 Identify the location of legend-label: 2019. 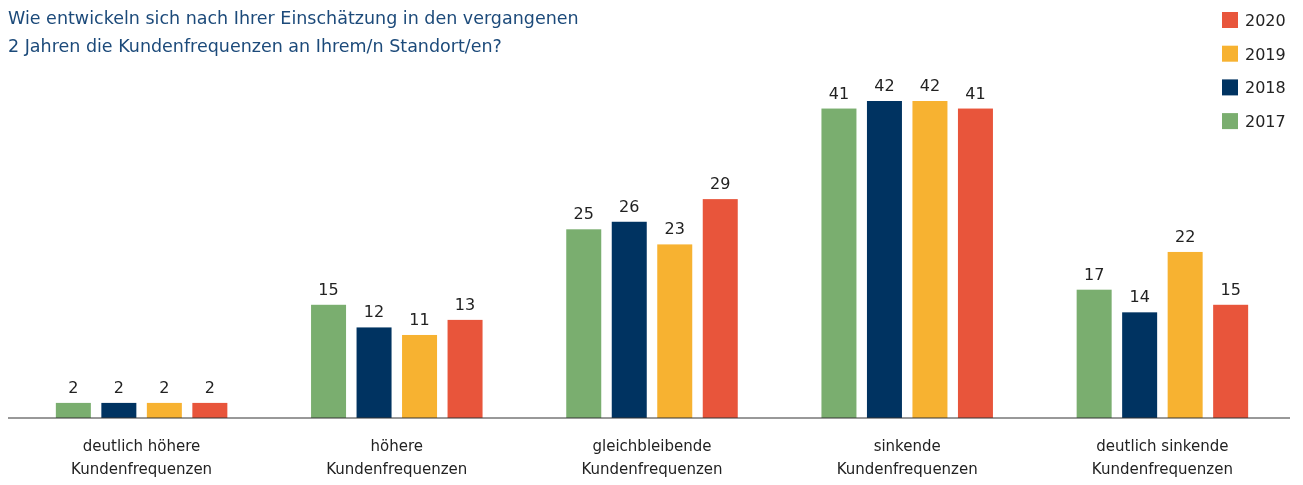
(1265, 54).